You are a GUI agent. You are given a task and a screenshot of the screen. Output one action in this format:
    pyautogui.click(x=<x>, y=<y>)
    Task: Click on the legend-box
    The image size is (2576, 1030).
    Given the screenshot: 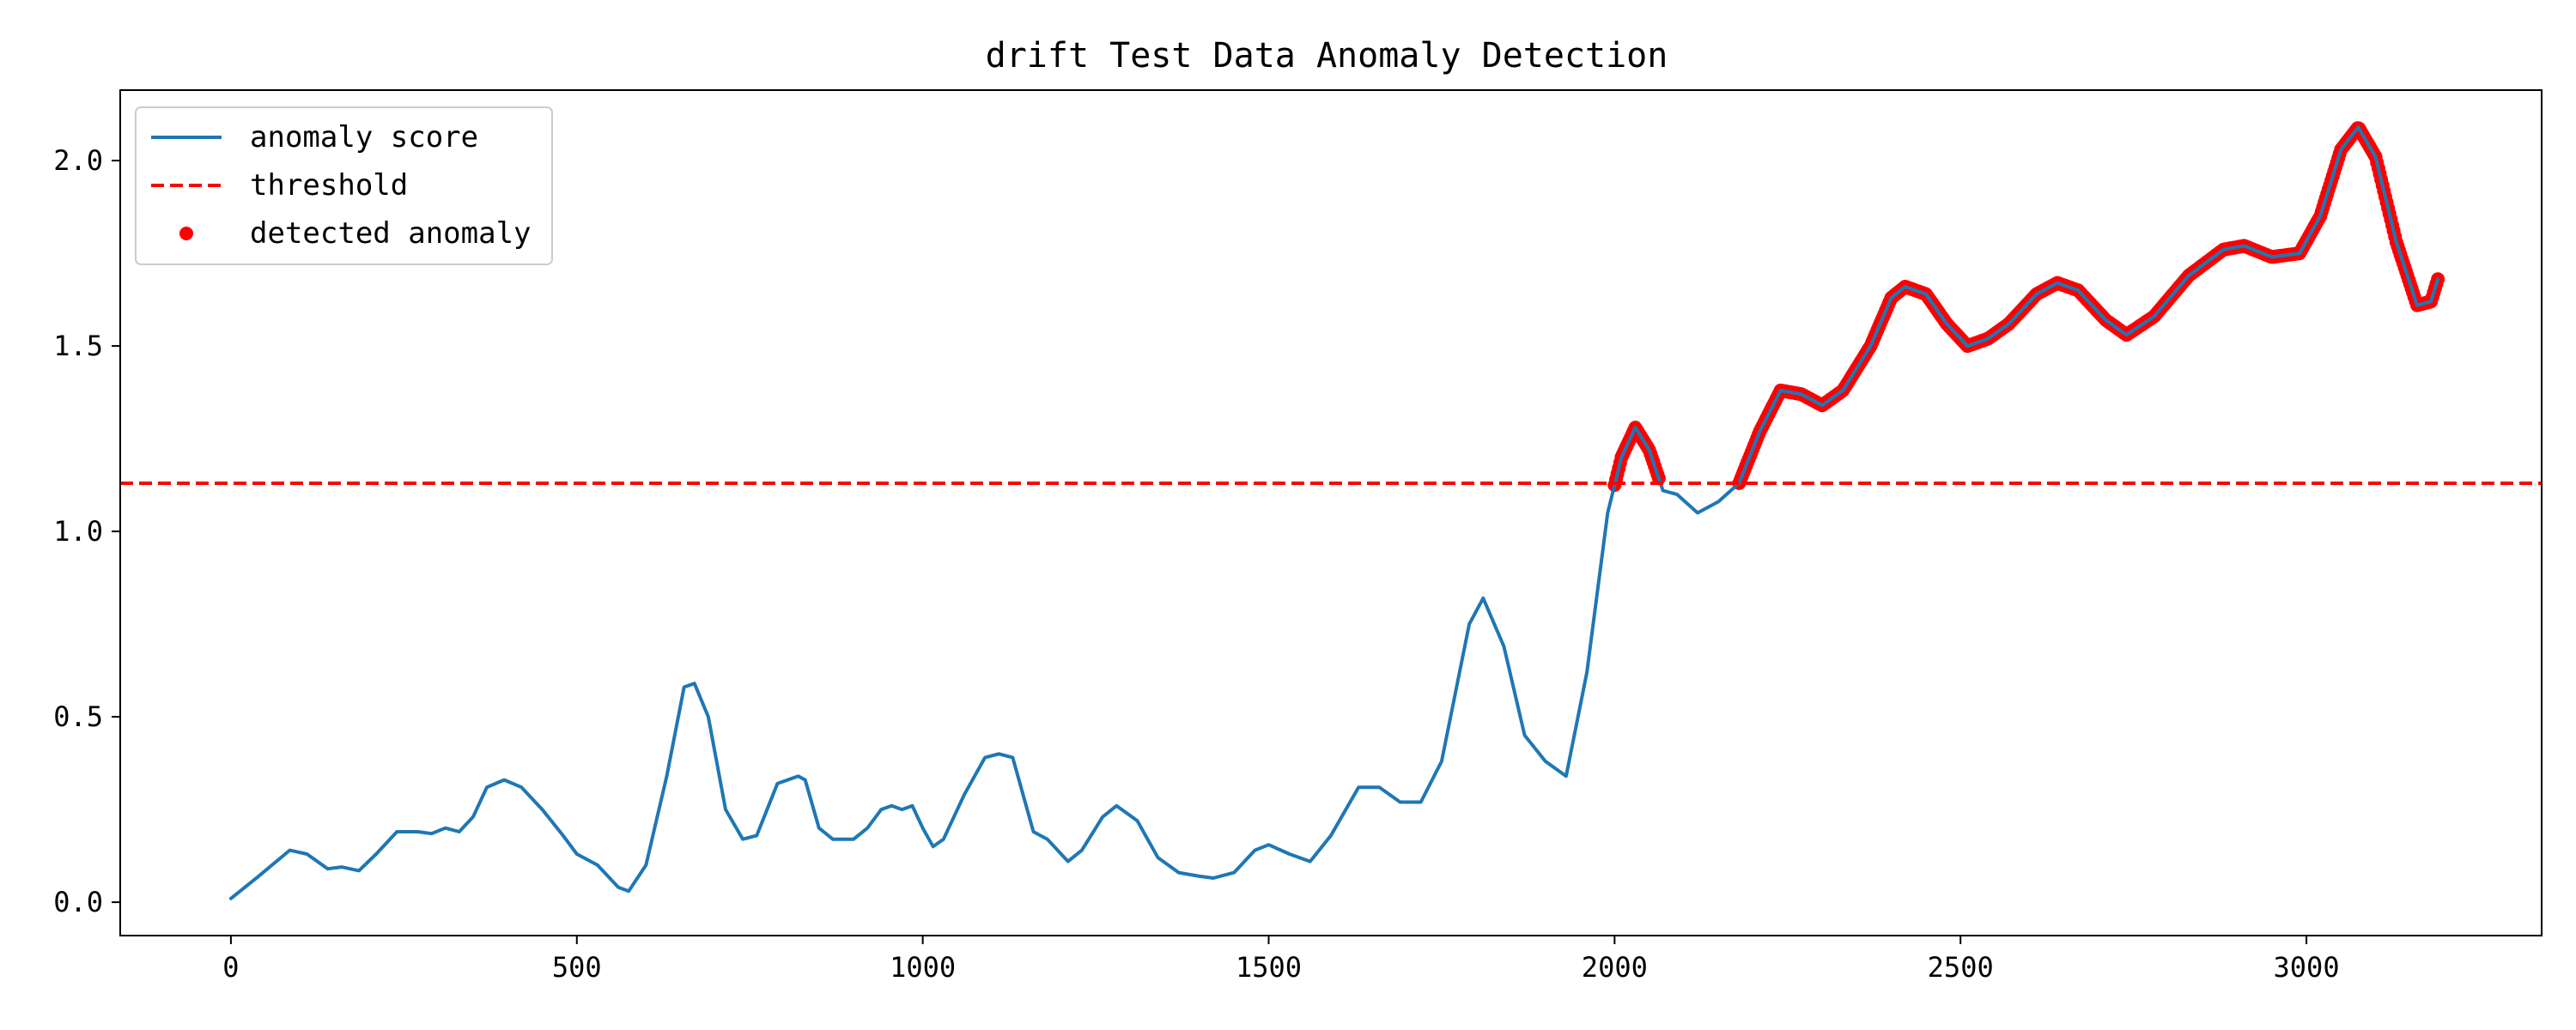 What is the action you would take?
    pyautogui.click(x=344, y=185)
    